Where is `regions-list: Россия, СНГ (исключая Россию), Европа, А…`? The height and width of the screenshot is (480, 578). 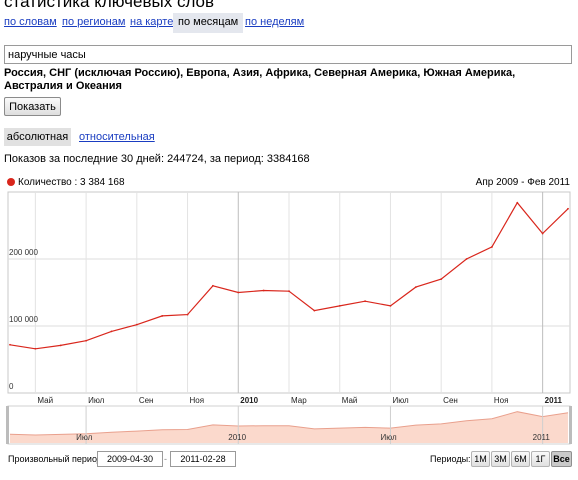
regions-list: Россия, СНГ (исключая Россию), Европа, А… is located at coordinates (260, 79).